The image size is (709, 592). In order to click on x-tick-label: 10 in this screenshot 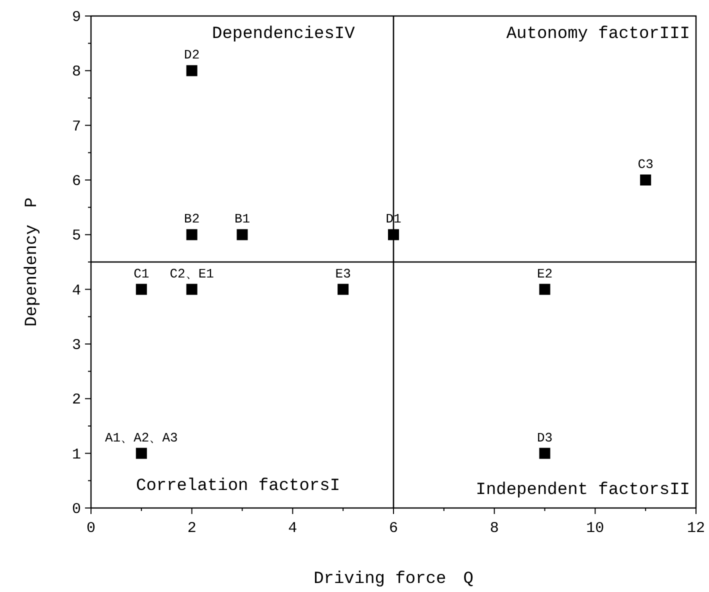, I will do `click(595, 528)`.